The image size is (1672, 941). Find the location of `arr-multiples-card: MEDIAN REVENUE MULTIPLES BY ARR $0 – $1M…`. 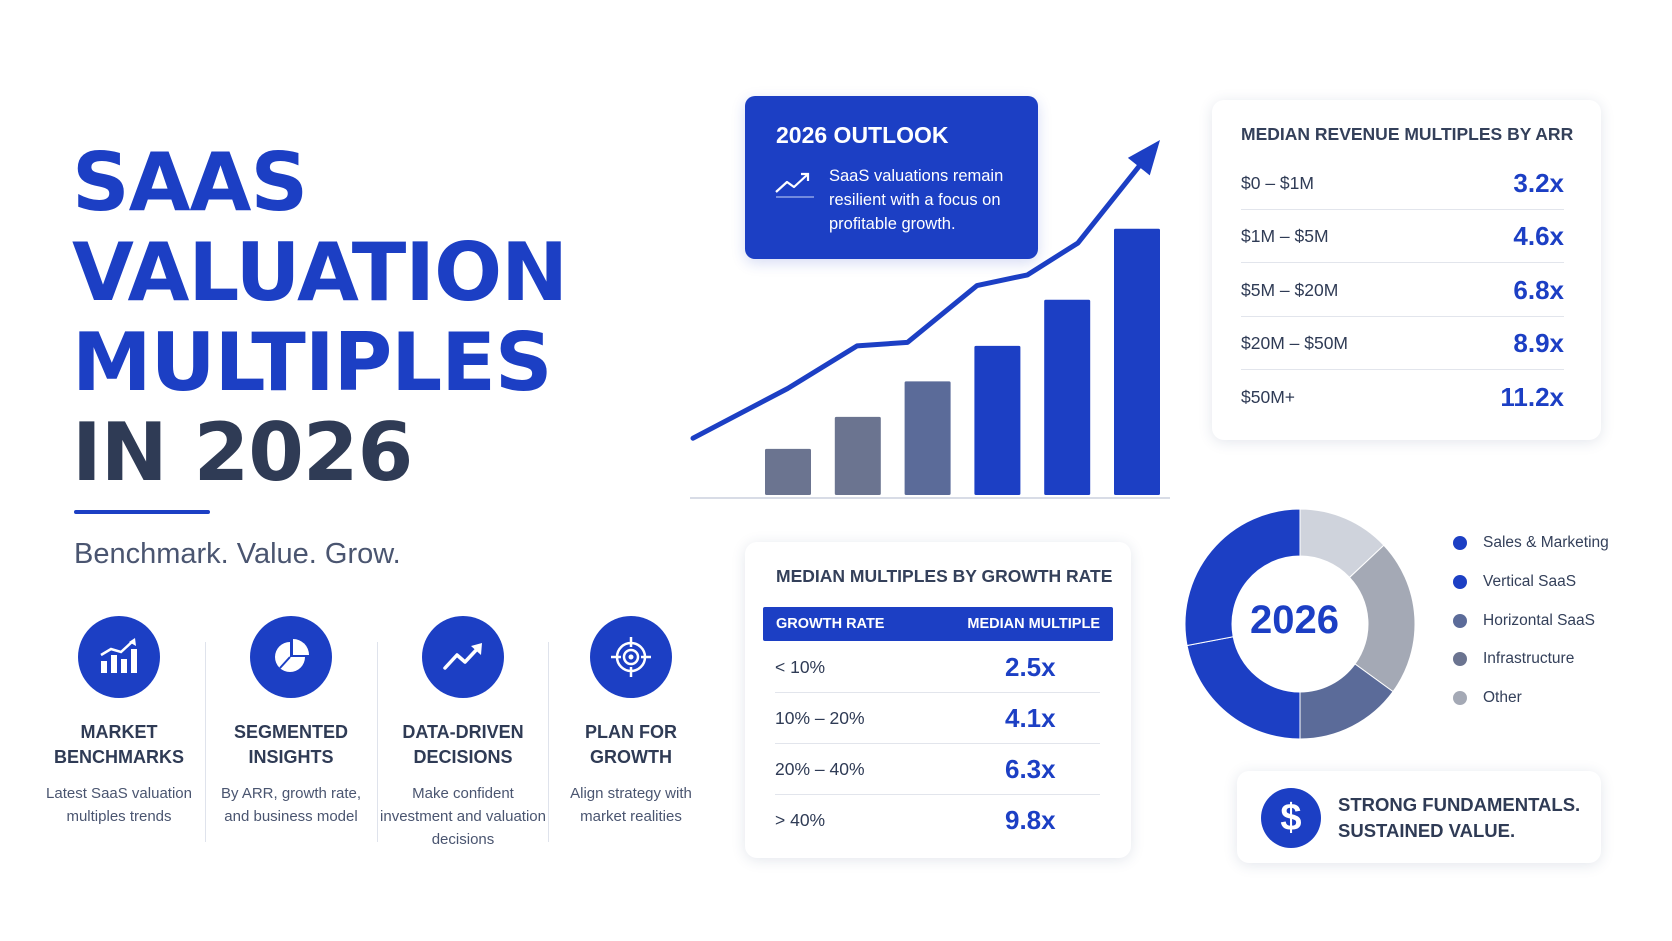

arr-multiples-card: MEDIAN REVENUE MULTIPLES BY ARR $0 – $1M… is located at coordinates (1406, 270).